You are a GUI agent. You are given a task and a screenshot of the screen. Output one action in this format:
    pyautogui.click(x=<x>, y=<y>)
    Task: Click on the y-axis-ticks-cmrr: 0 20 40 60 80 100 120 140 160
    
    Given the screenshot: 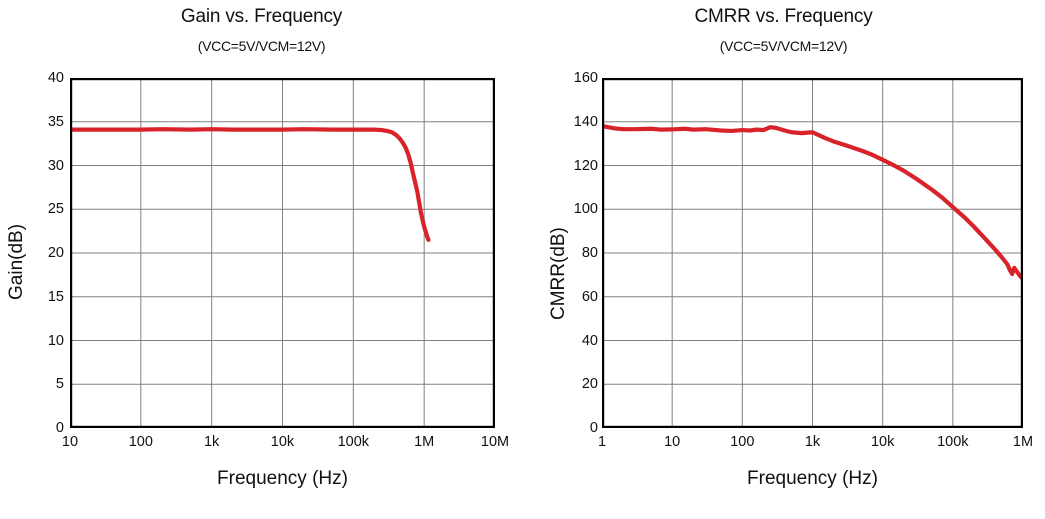 What is the action you would take?
    pyautogui.click(x=582, y=253)
    